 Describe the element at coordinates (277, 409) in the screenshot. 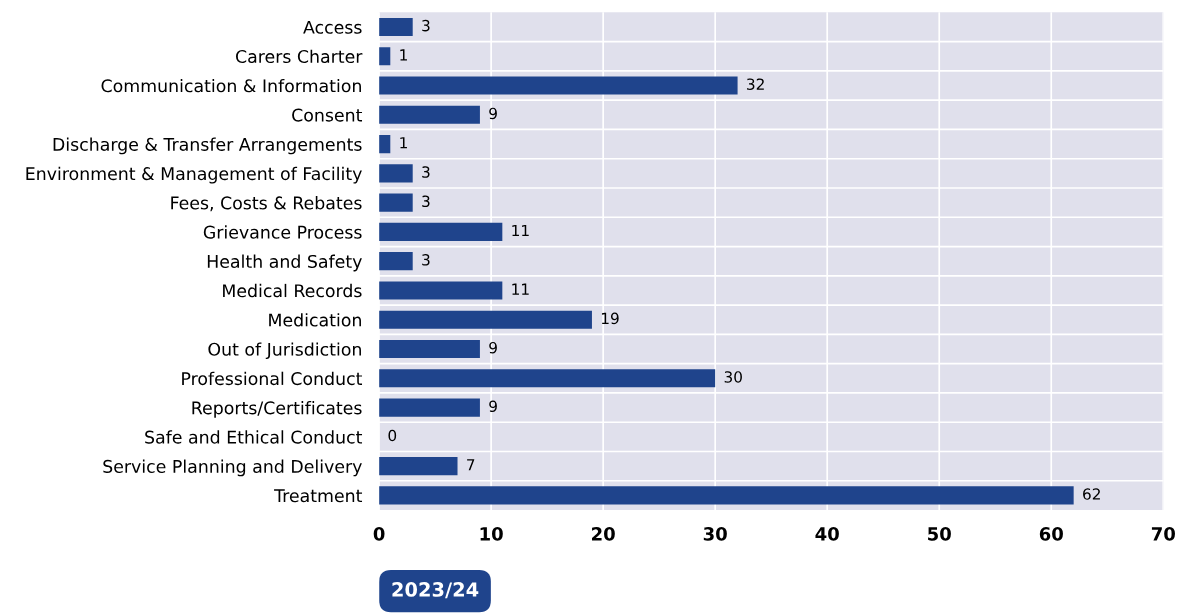

I see `y-tick-label: Reports/Certificates` at that location.